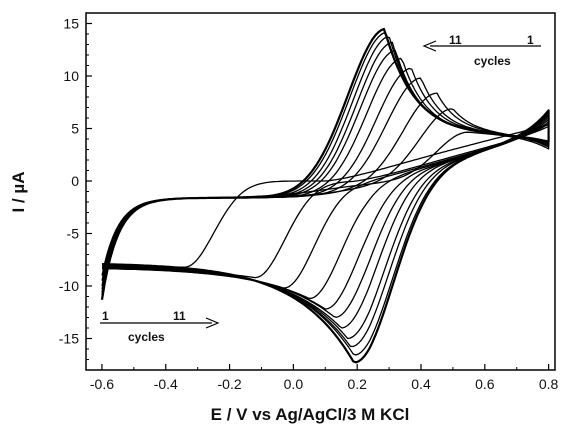  What do you see at coordinates (492, 61) in the screenshot?
I see `top-annotation-caption: cycles` at bounding box center [492, 61].